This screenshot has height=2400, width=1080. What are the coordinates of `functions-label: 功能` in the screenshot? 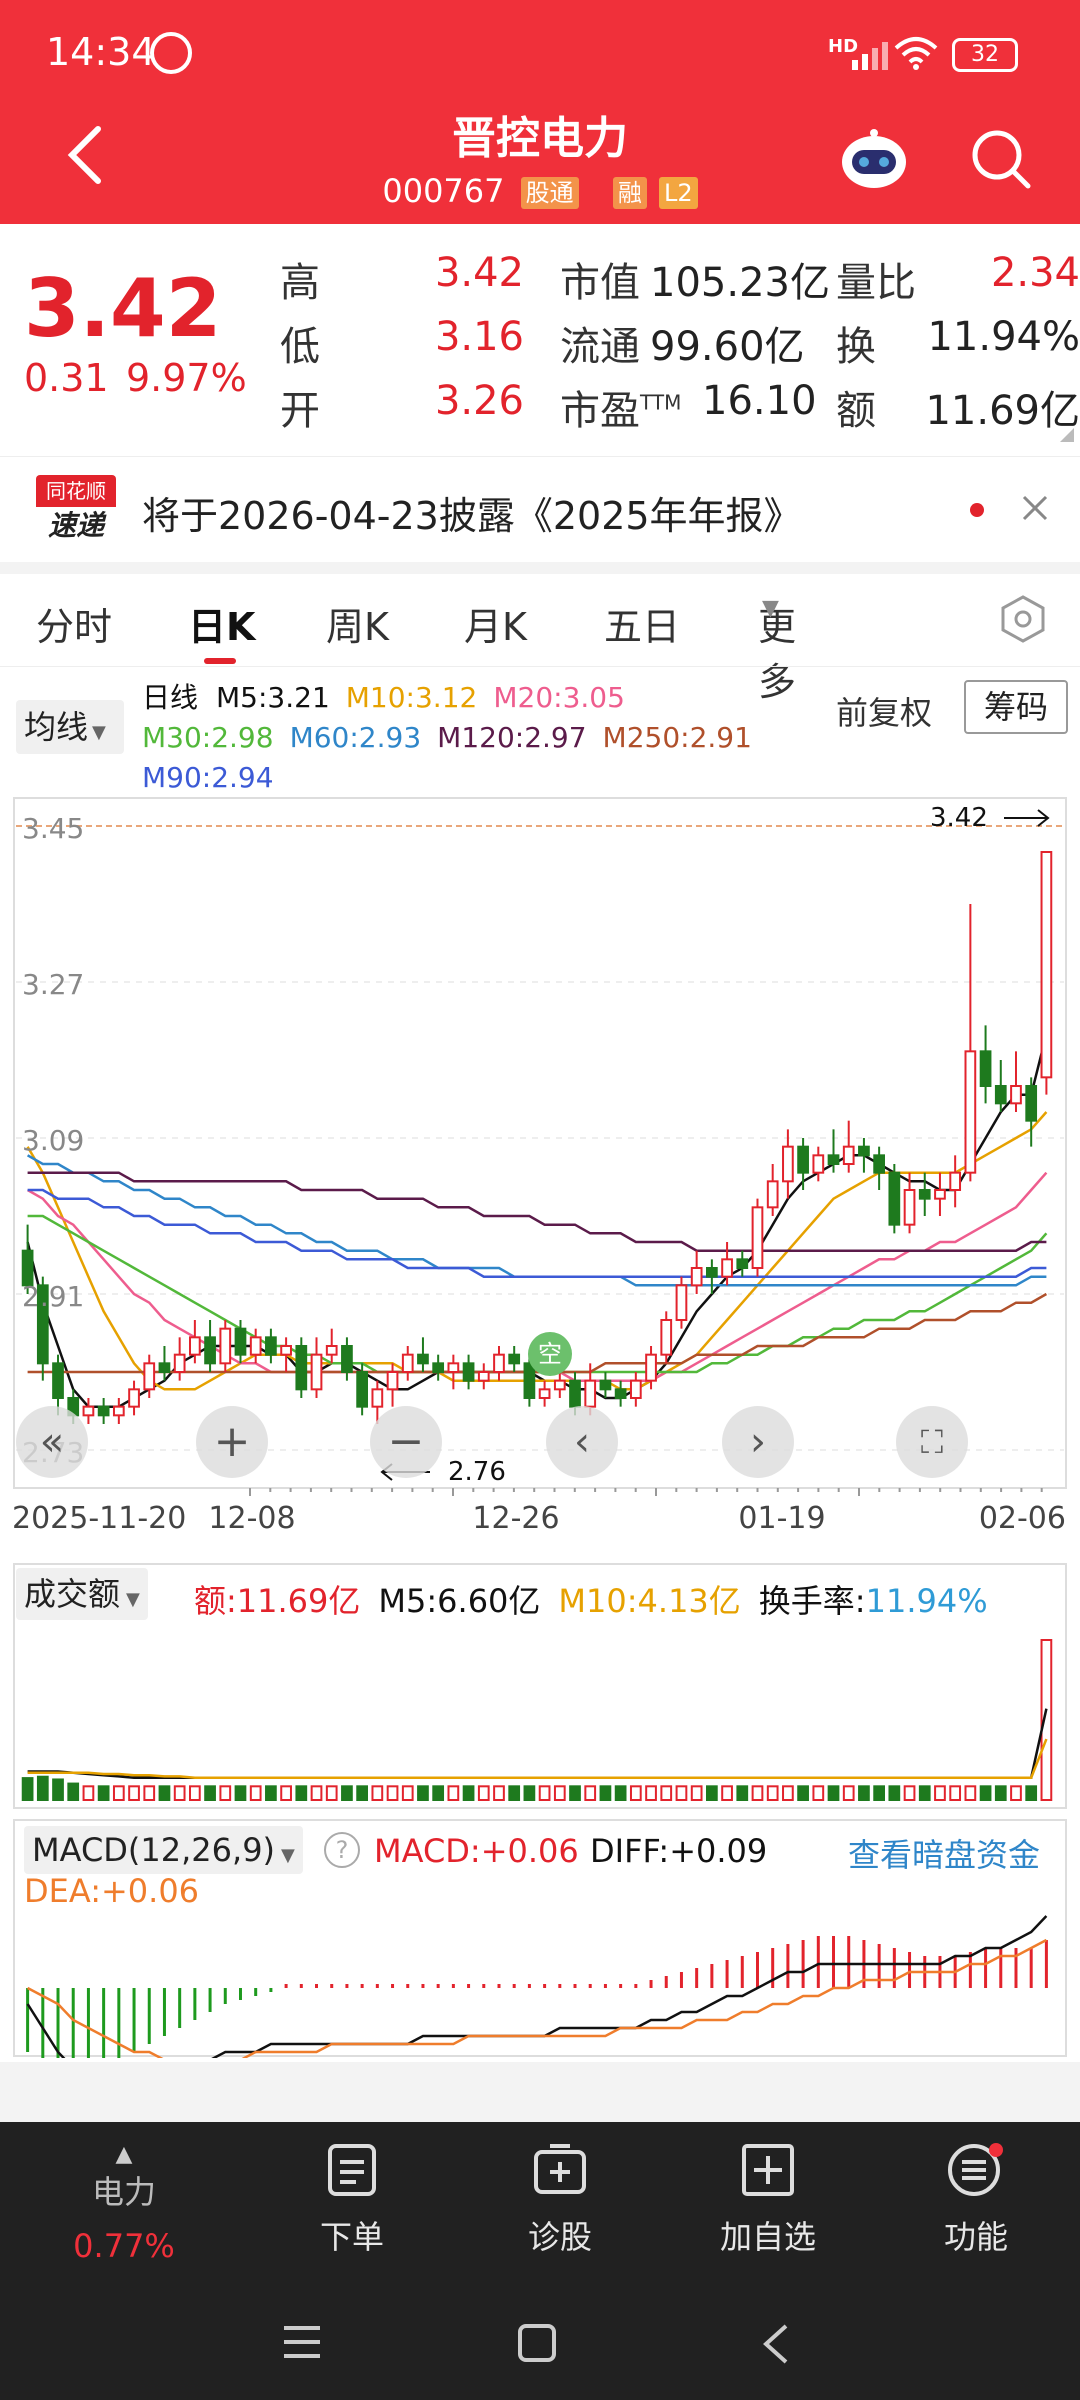 It's located at (975, 2237).